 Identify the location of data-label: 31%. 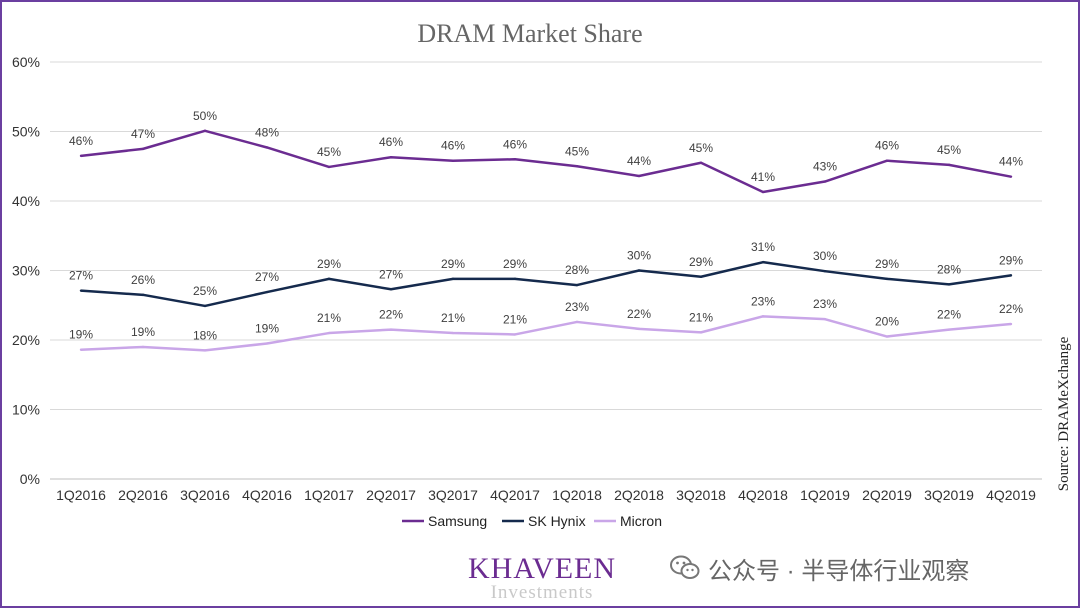
(763, 247).